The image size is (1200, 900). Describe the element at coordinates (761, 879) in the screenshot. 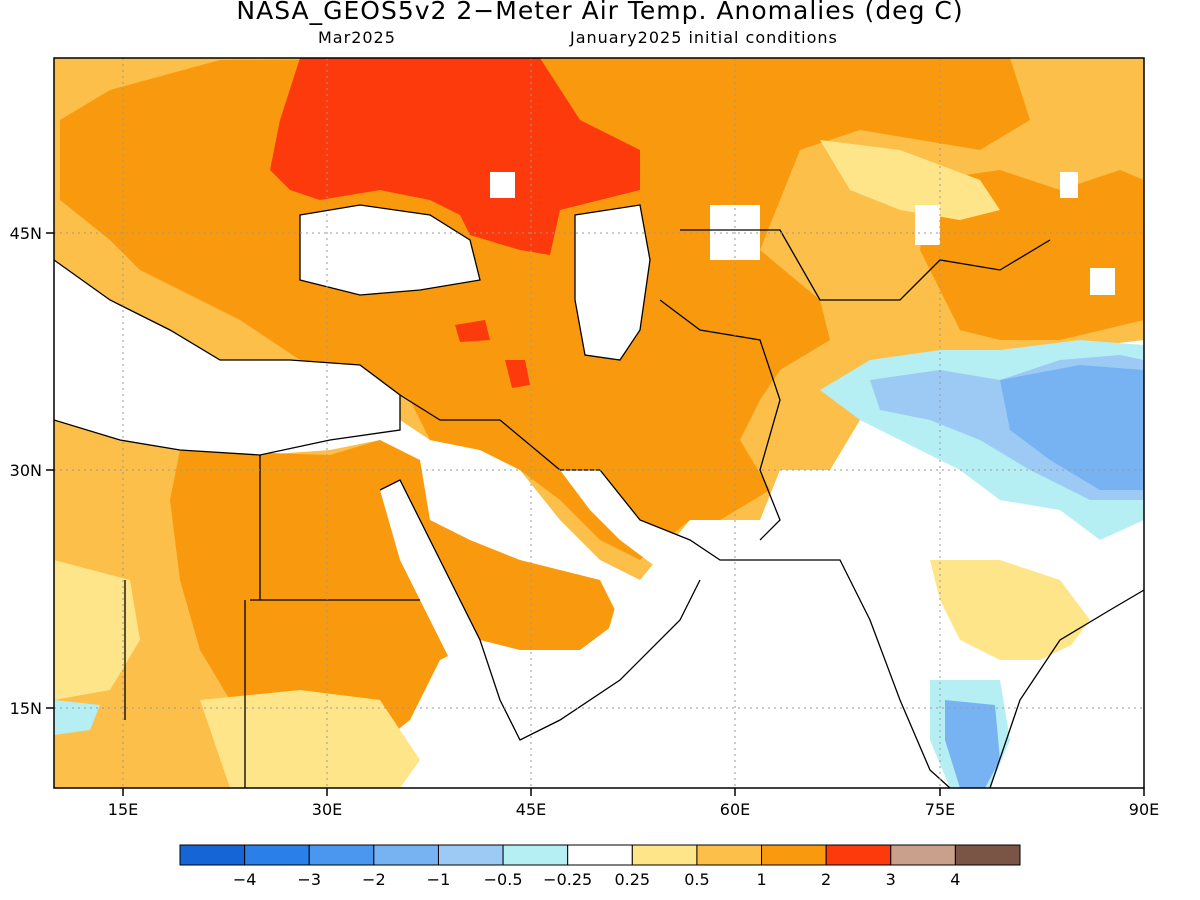

I see `colorbar-label: 1` at that location.